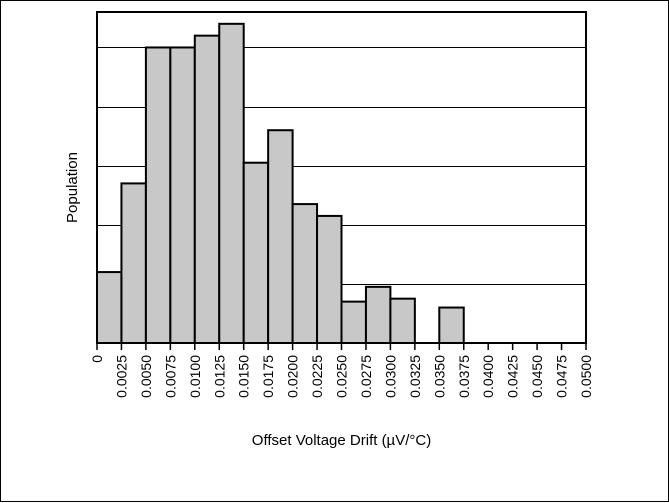 This screenshot has width=669, height=503. I want to click on x-tick-label: 0.0125, so click(219, 376).